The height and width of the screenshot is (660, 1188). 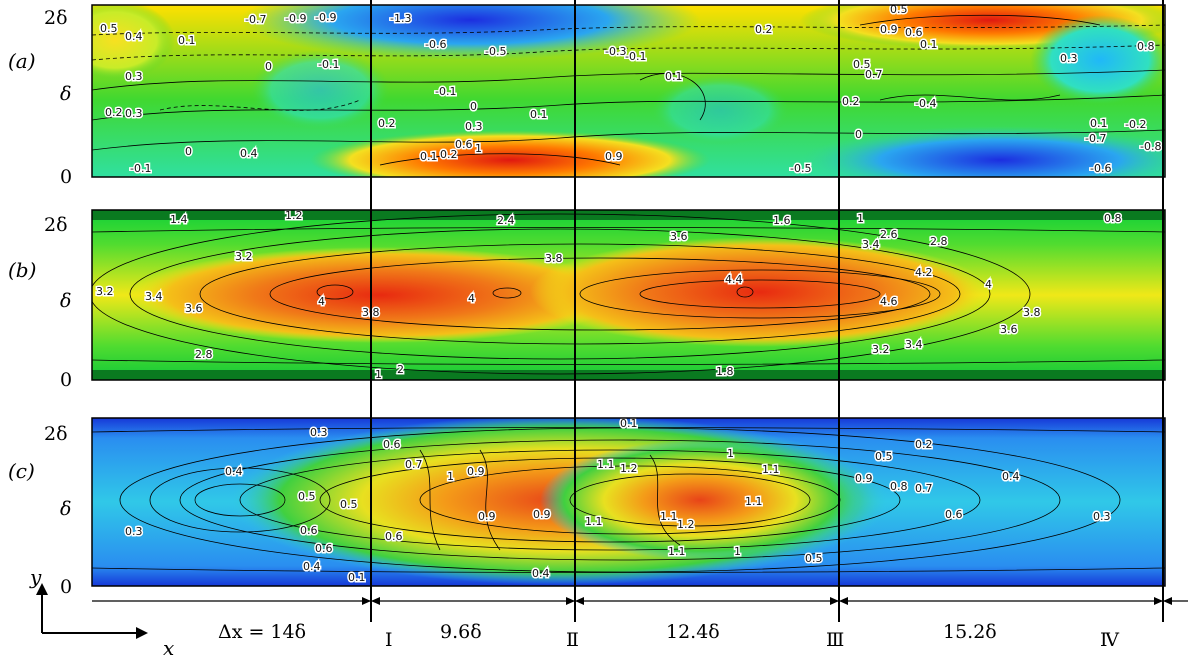 I want to click on svg-text: 3.8, so click(x=1032, y=312).